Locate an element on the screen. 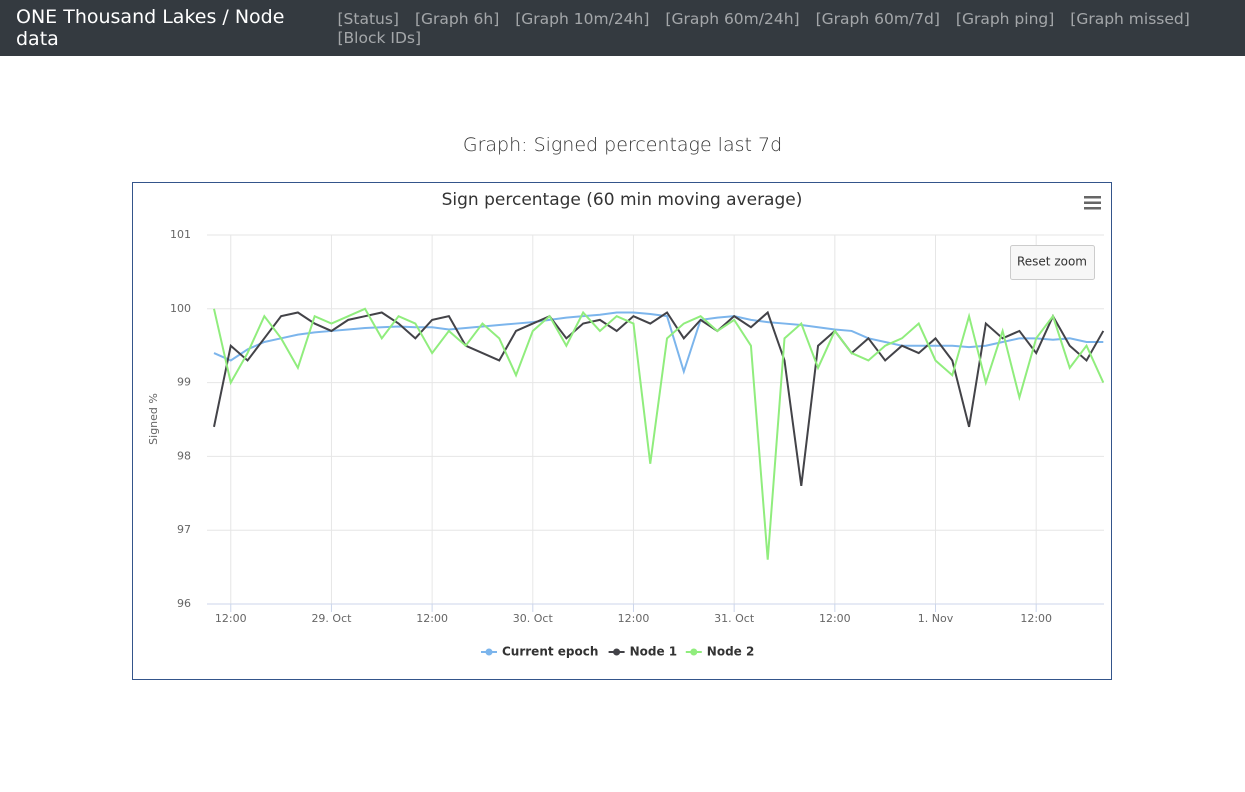 This screenshot has height=792, width=1245. legend-label: Node 1 is located at coordinates (654, 652).